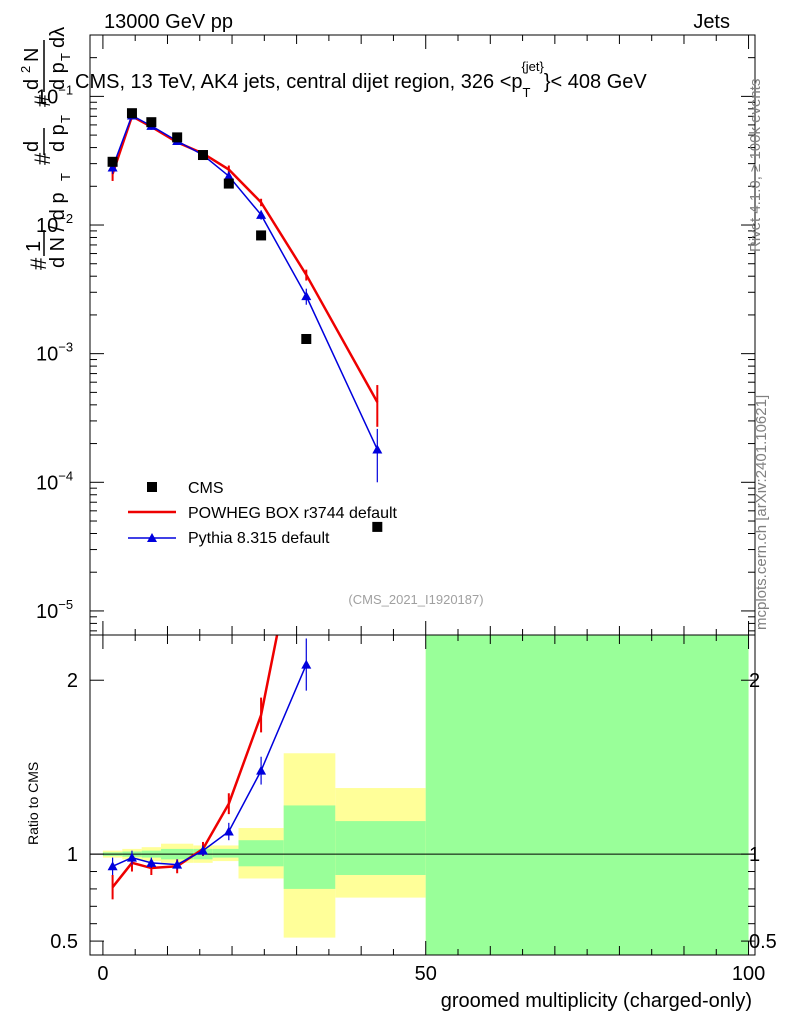 This screenshot has width=786, height=1029. What do you see at coordinates (754, 681) in the screenshot?
I see `ratio-ytick-label-right: 2` at bounding box center [754, 681].